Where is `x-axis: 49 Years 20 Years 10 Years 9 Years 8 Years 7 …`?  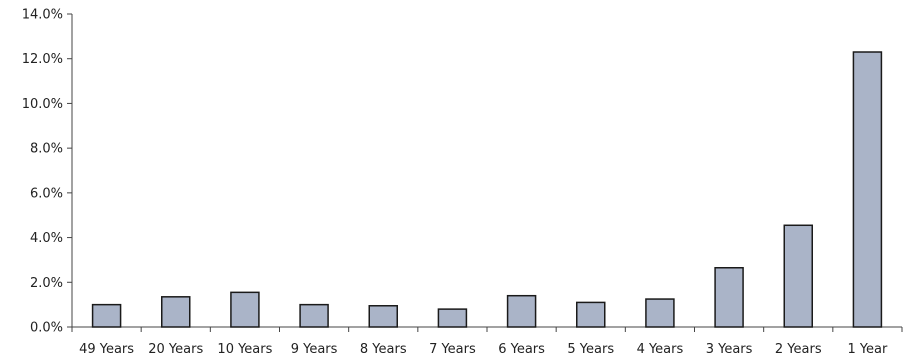
x-axis: 49 Years 20 Years 10 Years 9 Years 8 Years 7 … is located at coordinates (487, 341).